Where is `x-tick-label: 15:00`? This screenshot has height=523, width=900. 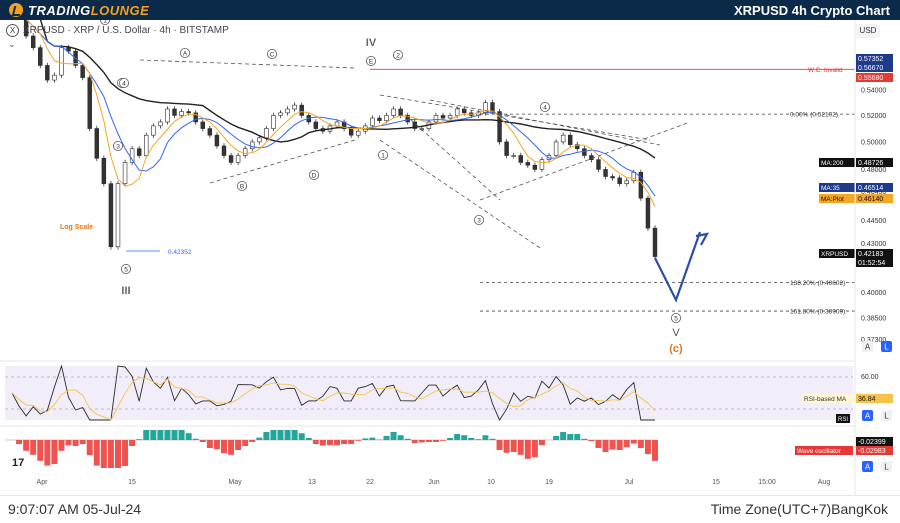
x-tick-label: 15:00 is located at coordinates (767, 482).